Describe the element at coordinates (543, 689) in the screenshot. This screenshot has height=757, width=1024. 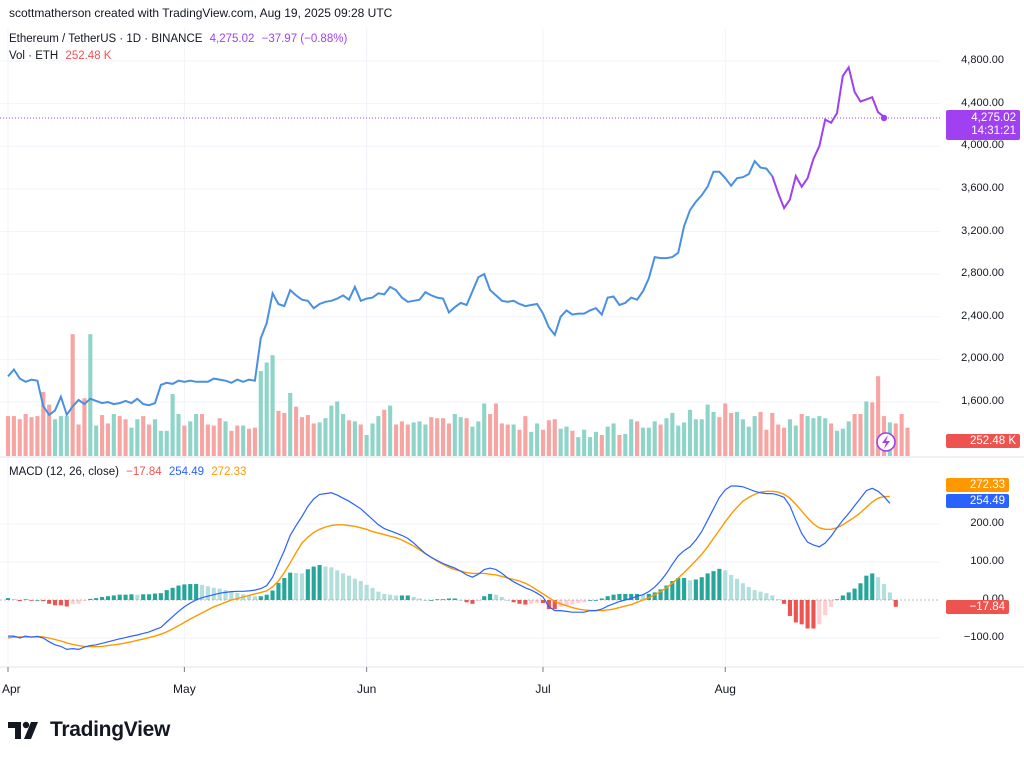
I see `date-tick-label: Jul` at that location.